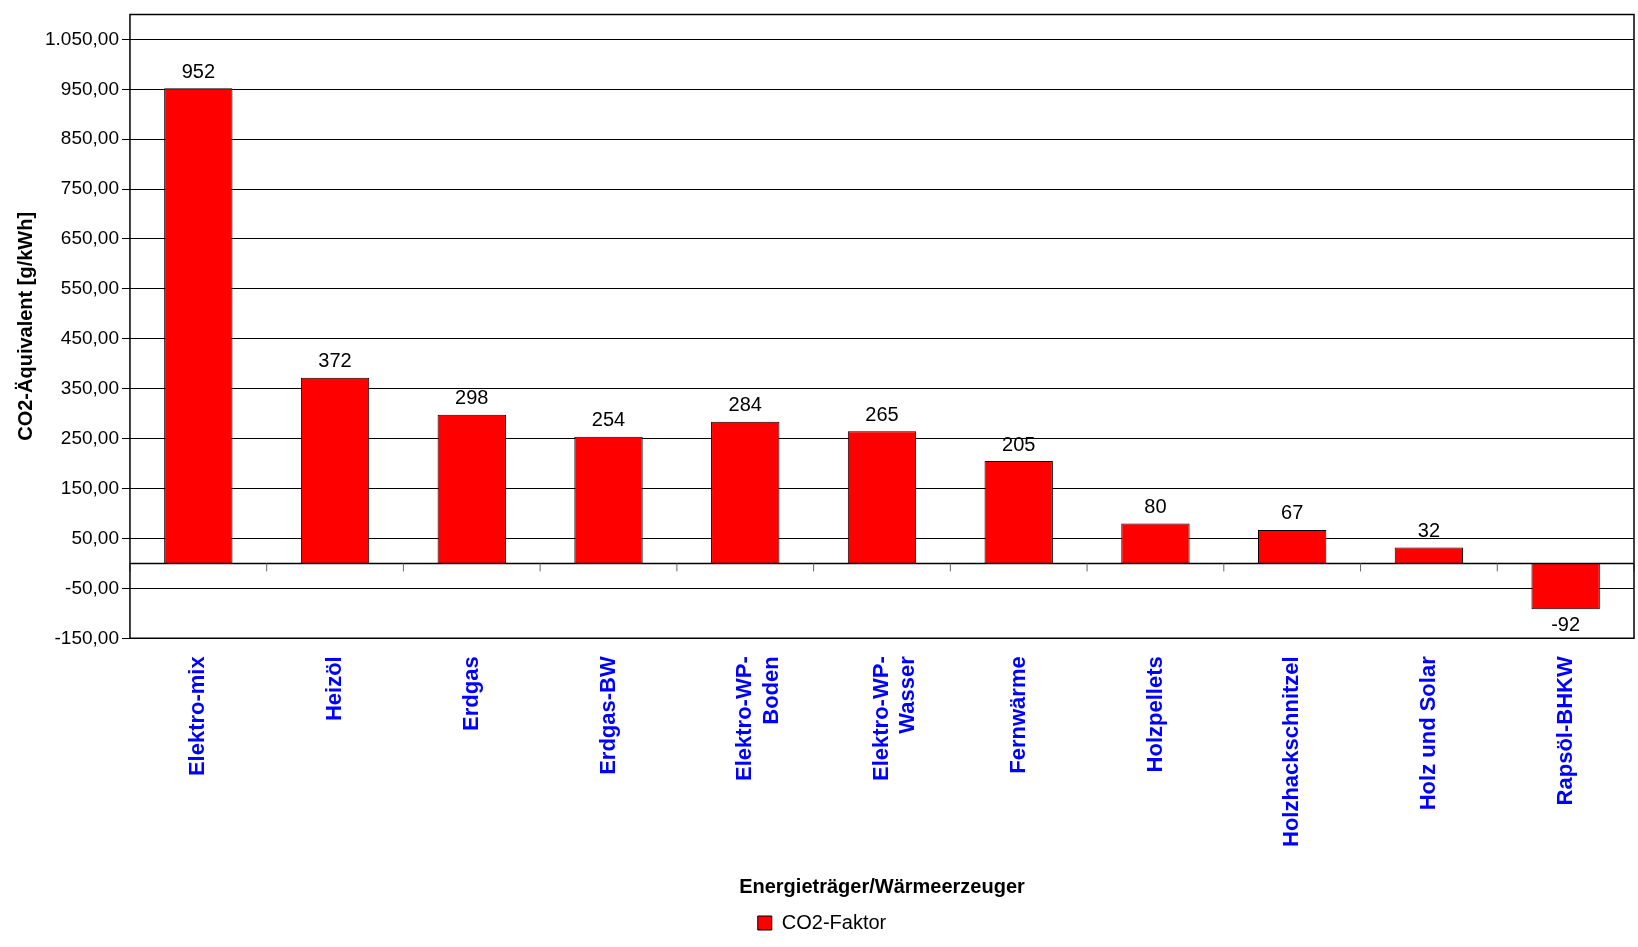 The height and width of the screenshot is (947, 1638). Describe the element at coordinates (89, 88) in the screenshot. I see `y-tick-label: 950,00` at that location.